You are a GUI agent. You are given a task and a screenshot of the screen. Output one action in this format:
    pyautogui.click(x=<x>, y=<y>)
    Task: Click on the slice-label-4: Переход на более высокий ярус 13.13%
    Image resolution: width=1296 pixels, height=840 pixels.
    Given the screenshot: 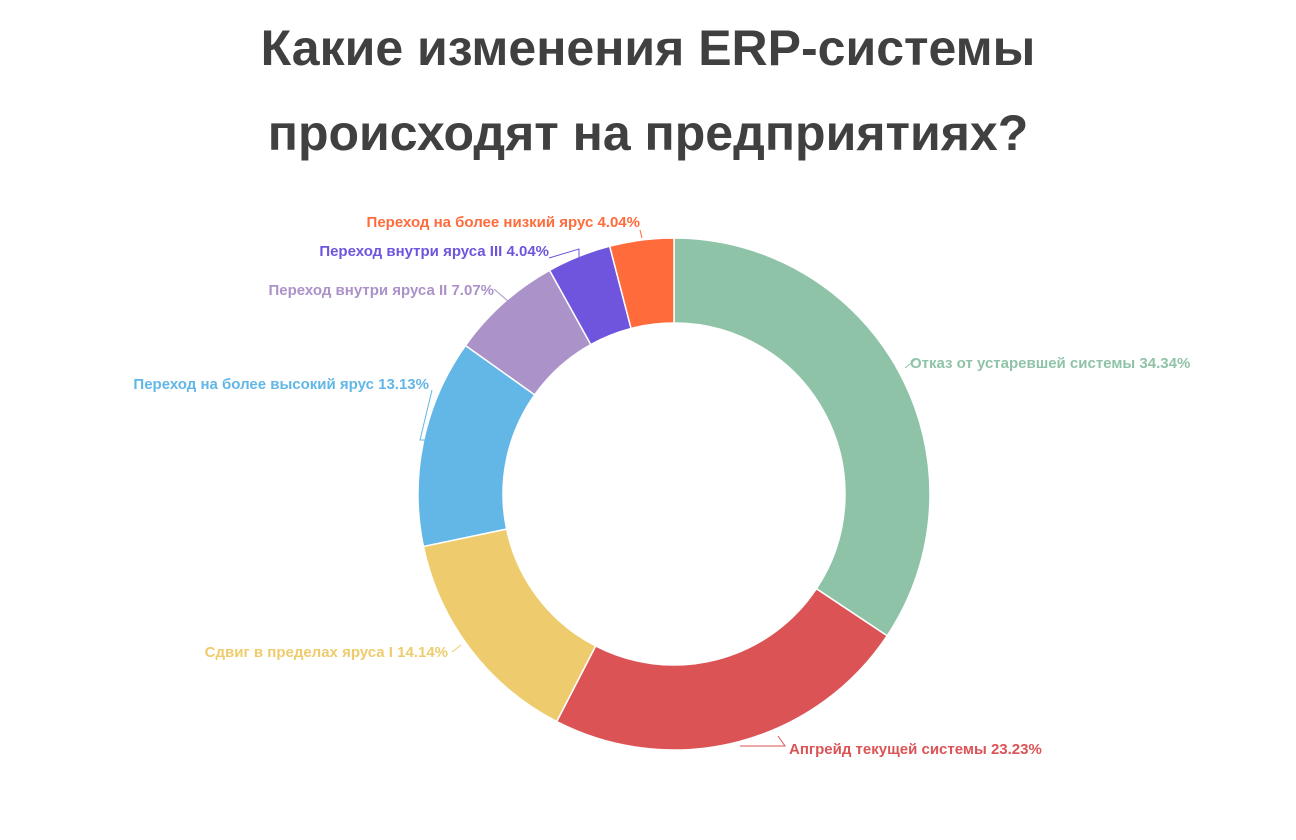 What is the action you would take?
    pyautogui.click(x=281, y=384)
    